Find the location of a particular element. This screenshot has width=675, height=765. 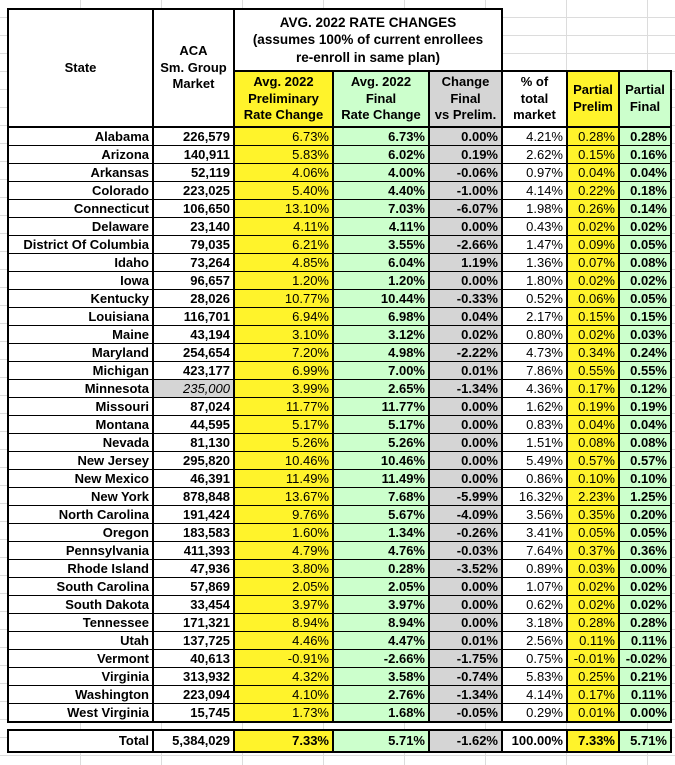

cell-change-final-vs-prelim: -2.22% is located at coordinates (465, 352).